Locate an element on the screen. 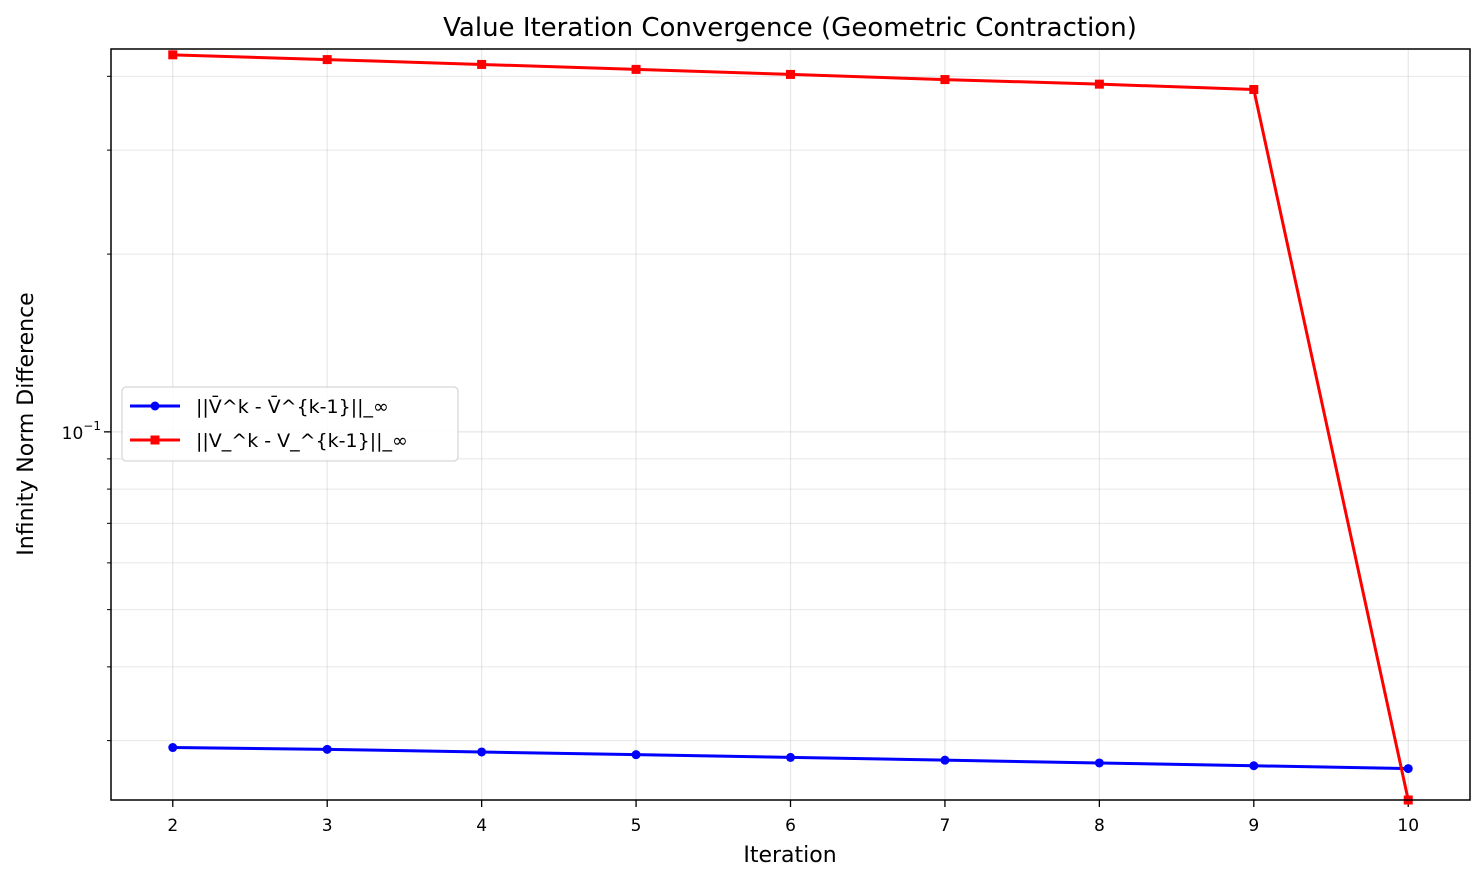 This screenshot has height=882, width=1484. x-tick-label: 8 is located at coordinates (1099, 826).